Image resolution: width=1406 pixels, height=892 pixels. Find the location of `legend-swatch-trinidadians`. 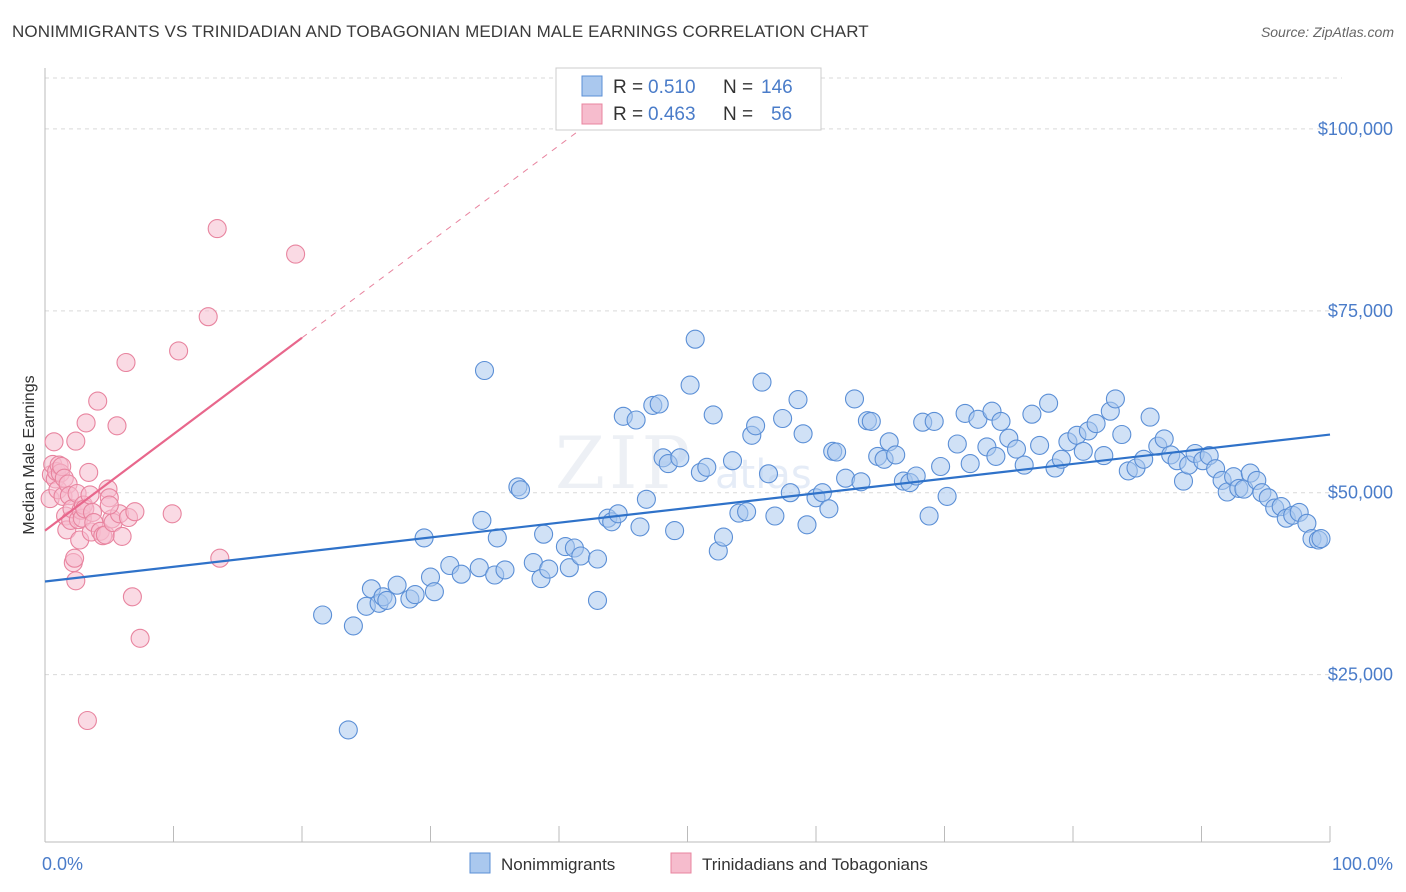

legend-swatch-trinidadians is located at coordinates (681, 863).